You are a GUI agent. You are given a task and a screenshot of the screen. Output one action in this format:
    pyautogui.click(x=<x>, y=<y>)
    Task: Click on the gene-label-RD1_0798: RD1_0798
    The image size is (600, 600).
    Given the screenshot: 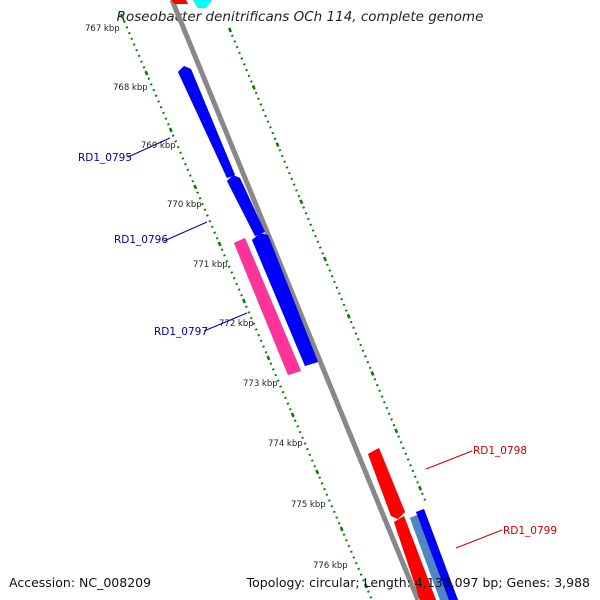 What is the action you would take?
    pyautogui.click(x=500, y=451)
    